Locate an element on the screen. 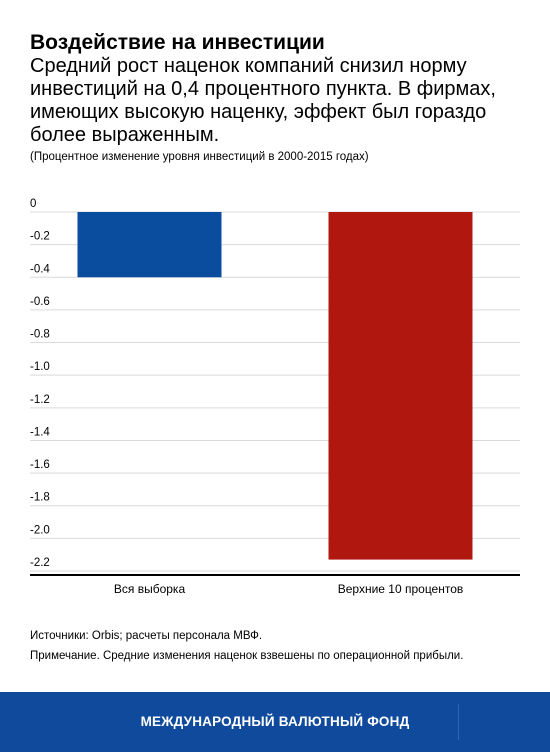 The image size is (550, 752). y-tick-label: -0.2 is located at coordinates (40, 237).